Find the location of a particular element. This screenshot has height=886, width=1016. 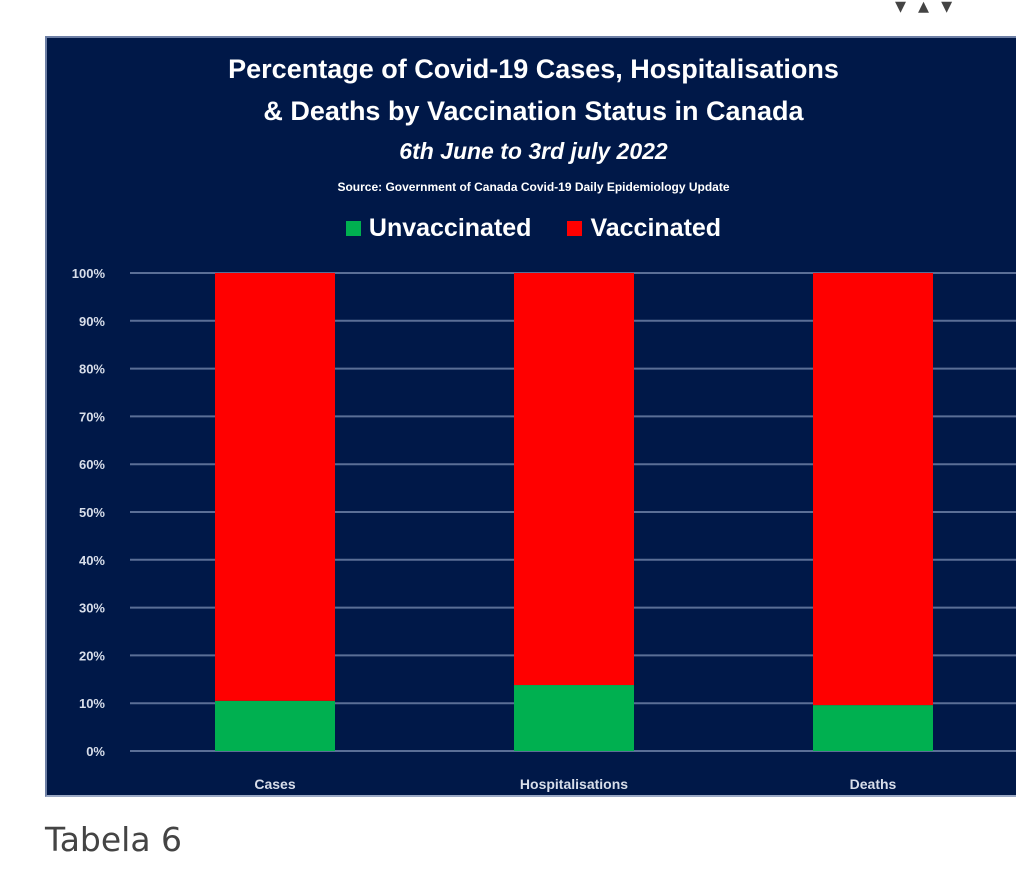

bar-vaccinated-hospitalisations is located at coordinates (574, 479).